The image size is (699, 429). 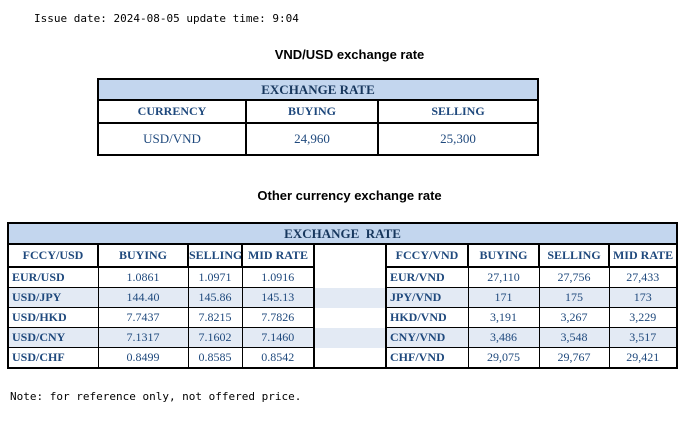 I want to click on currency-pair-cell: EUR/USD, so click(x=53, y=277).